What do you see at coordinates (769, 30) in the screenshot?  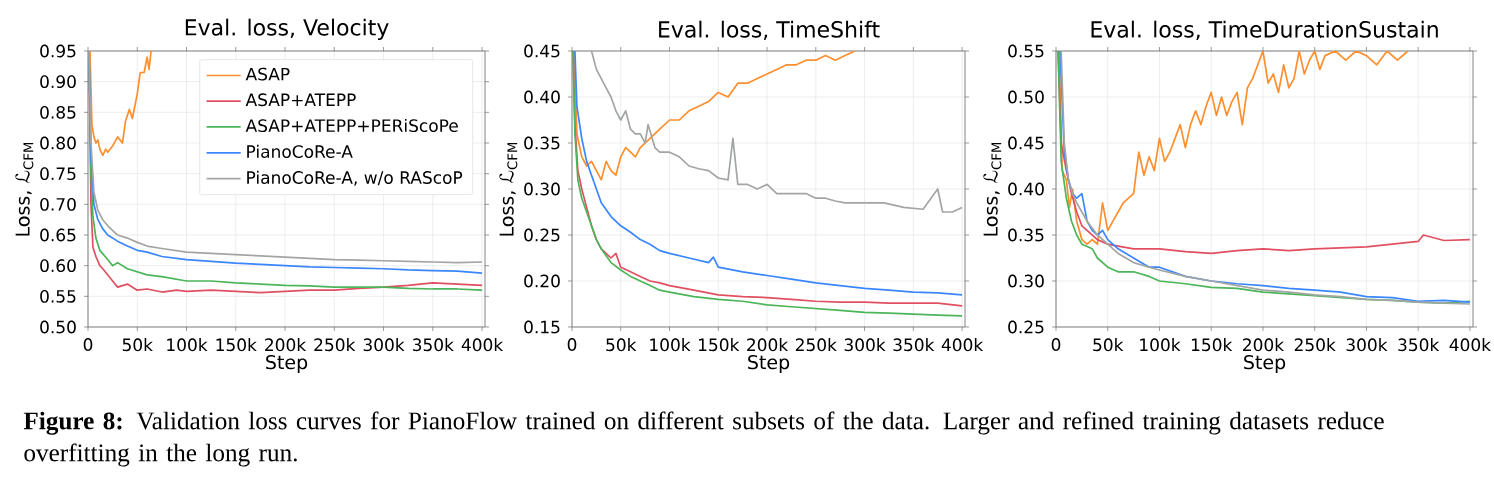 I see `chart-title: Eval. loss, TimeShift` at bounding box center [769, 30].